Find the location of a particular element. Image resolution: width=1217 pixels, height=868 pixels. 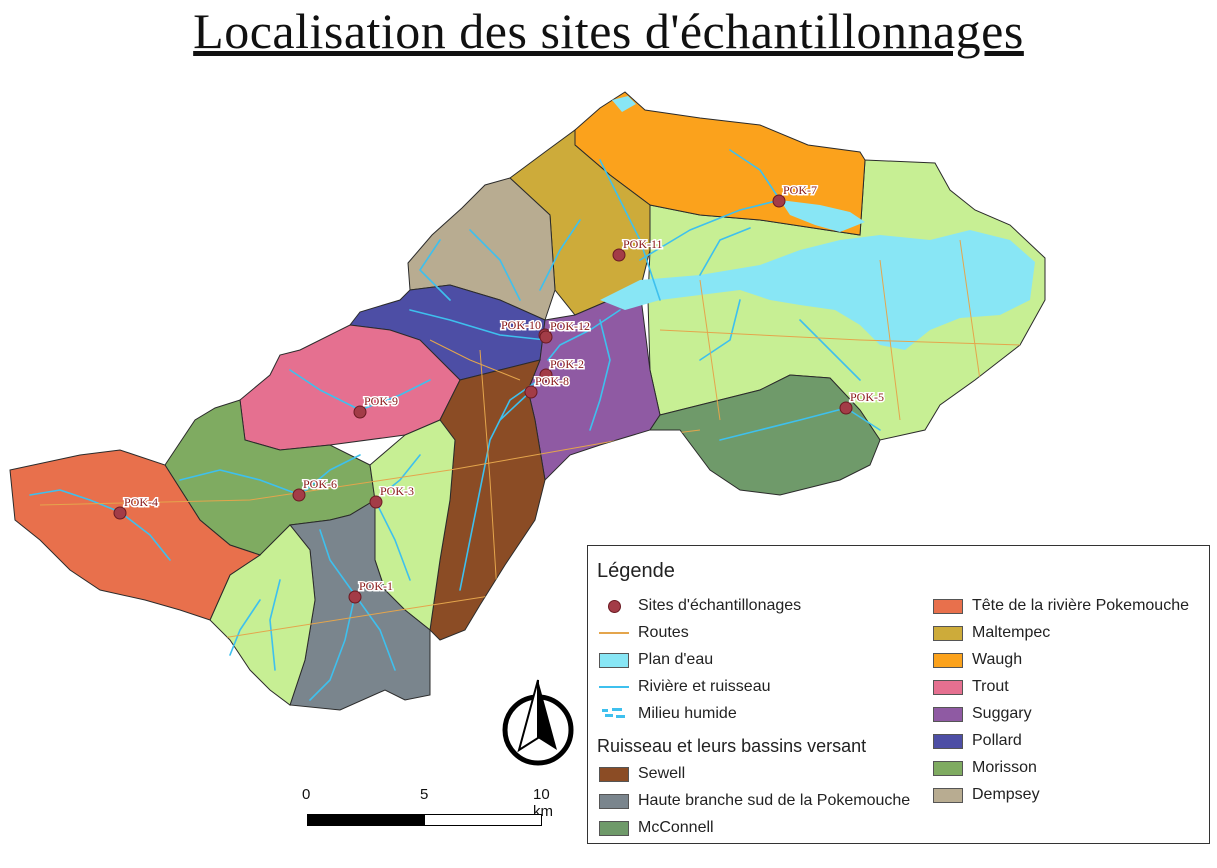

legend-label: Pollard is located at coordinates (997, 740).